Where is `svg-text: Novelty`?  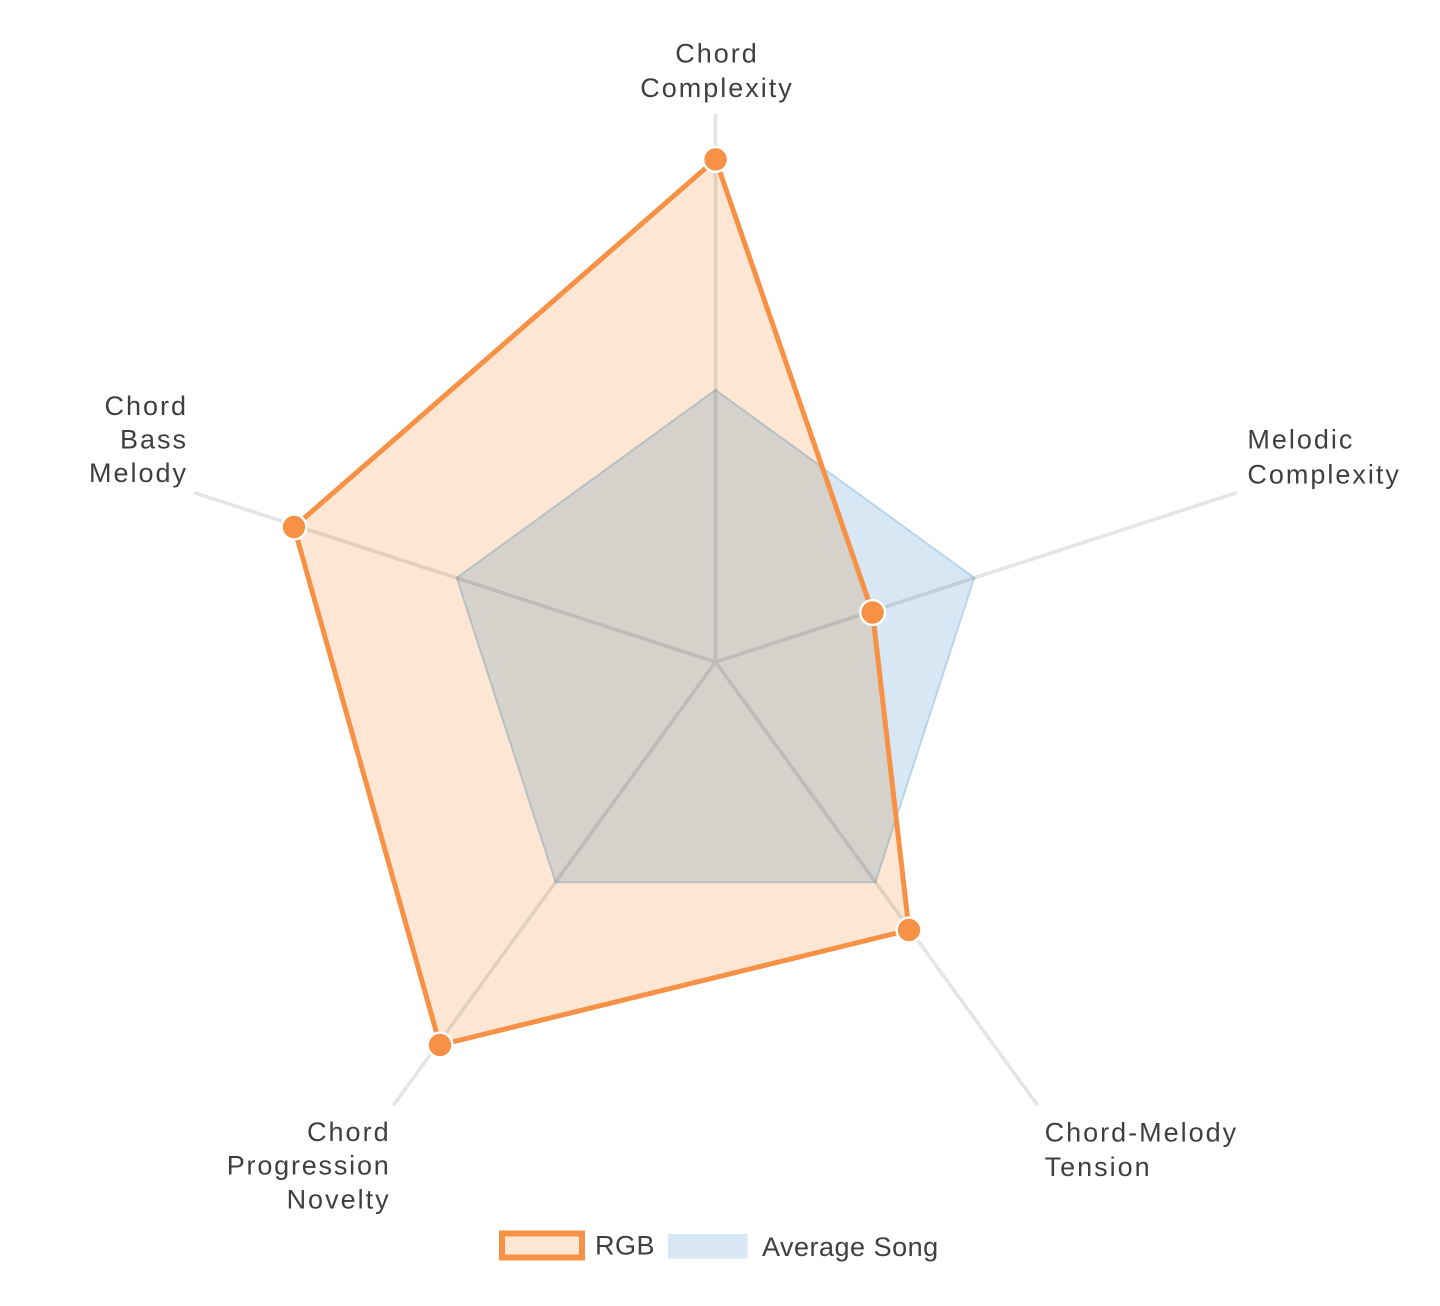
svg-text: Novelty is located at coordinates (339, 1200).